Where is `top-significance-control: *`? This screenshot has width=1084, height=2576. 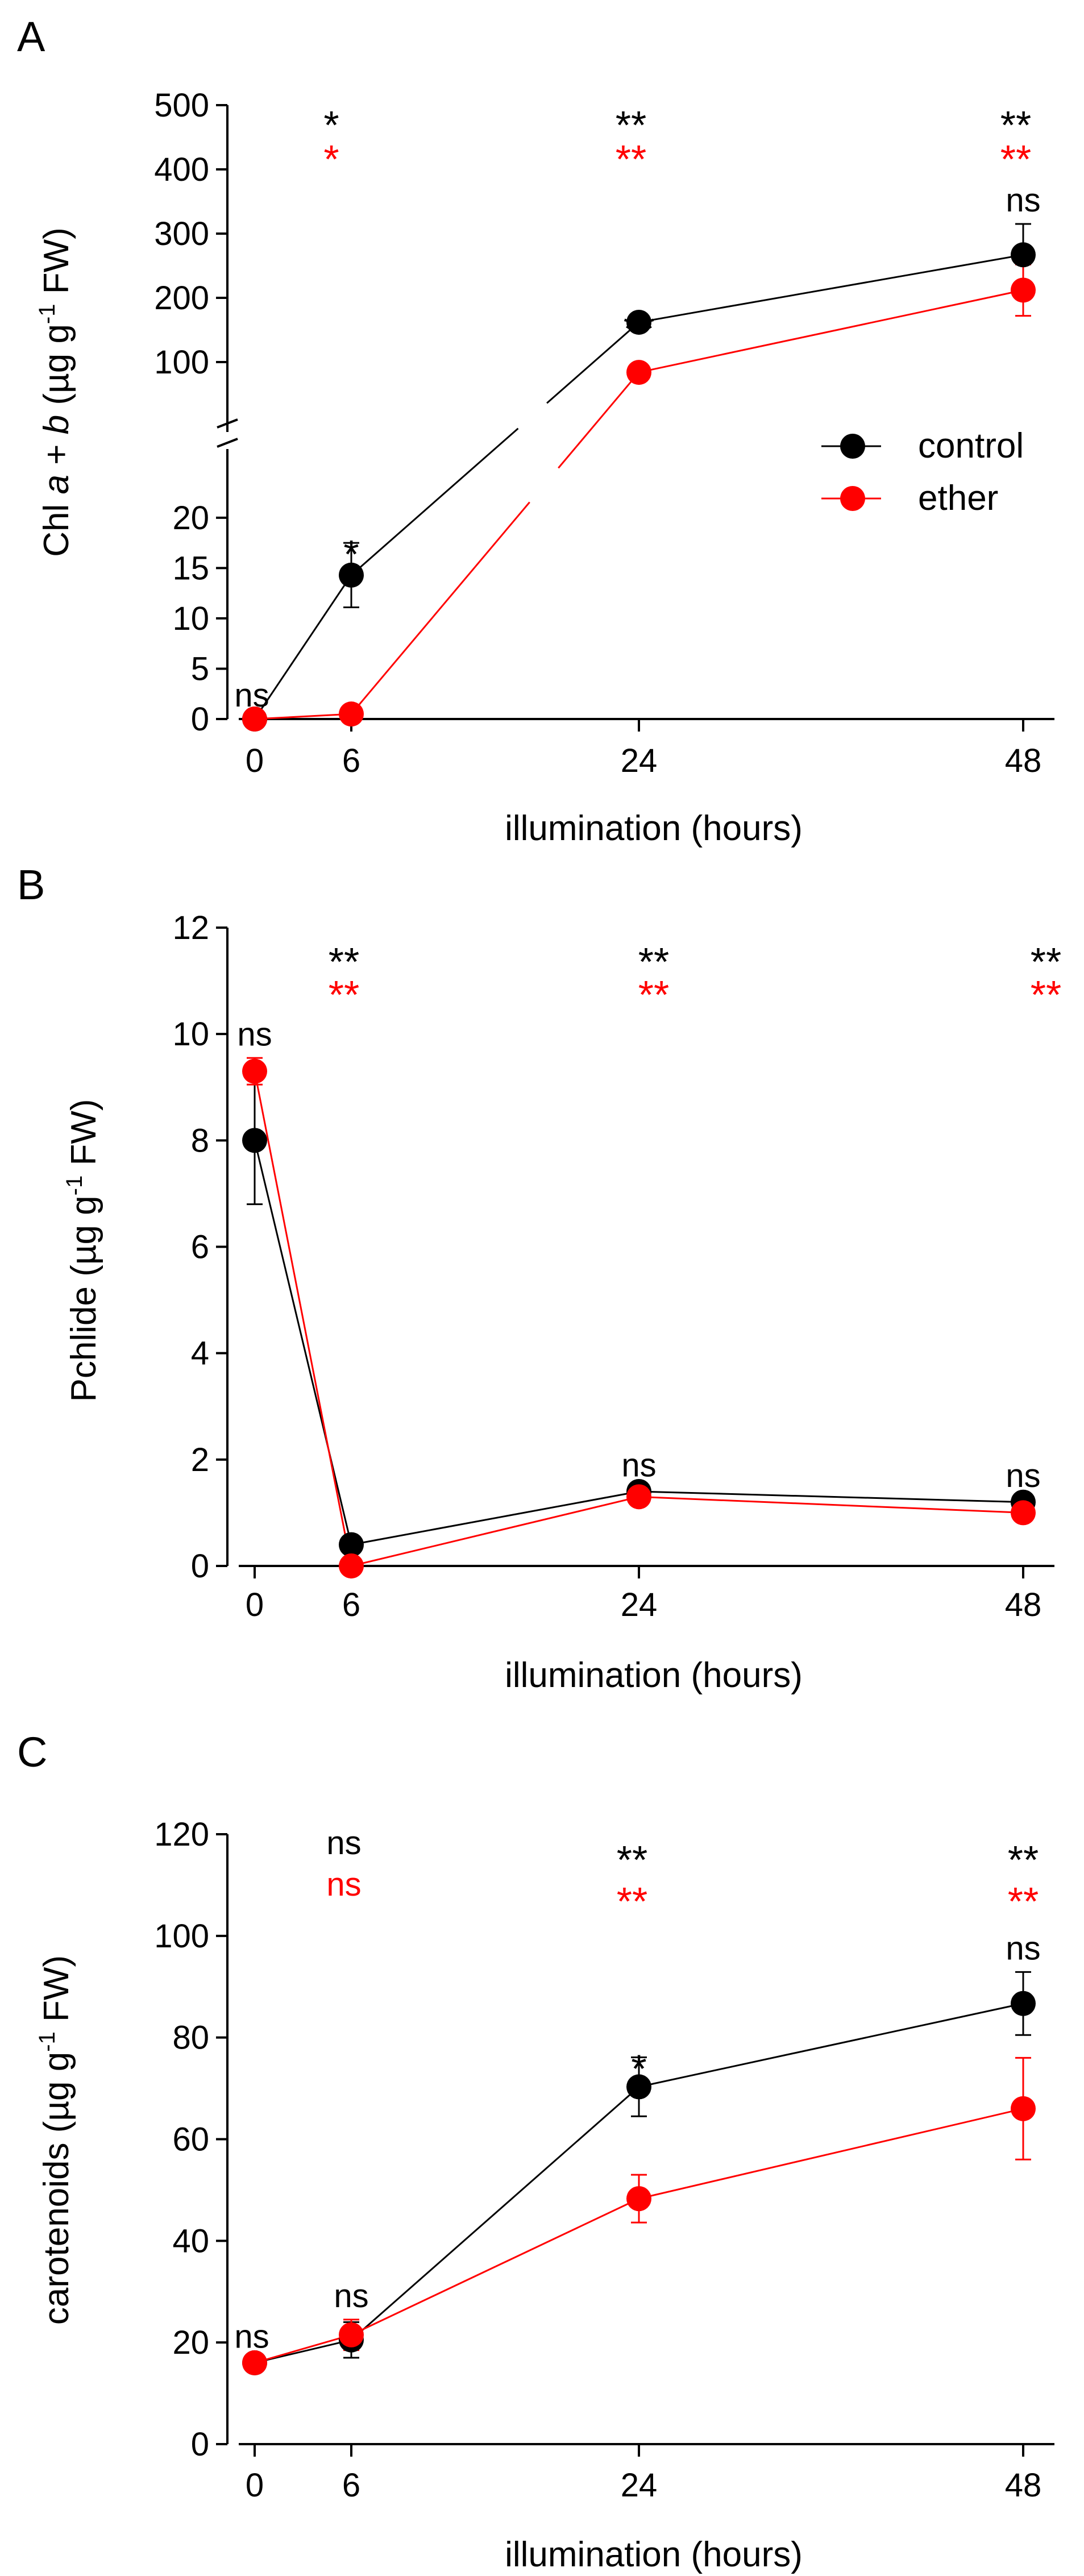 top-significance-control: * is located at coordinates (331, 125).